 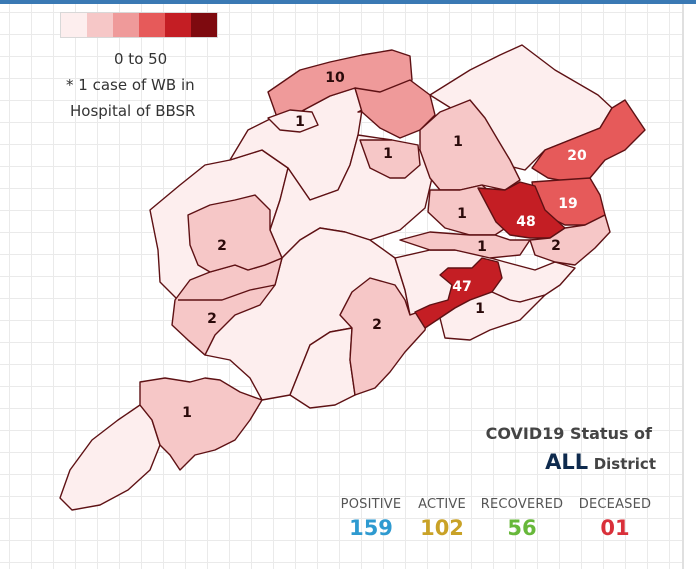 What do you see at coordinates (133, 111) in the screenshot?
I see `legend-note-line2: Hospital of BBSR` at bounding box center [133, 111].